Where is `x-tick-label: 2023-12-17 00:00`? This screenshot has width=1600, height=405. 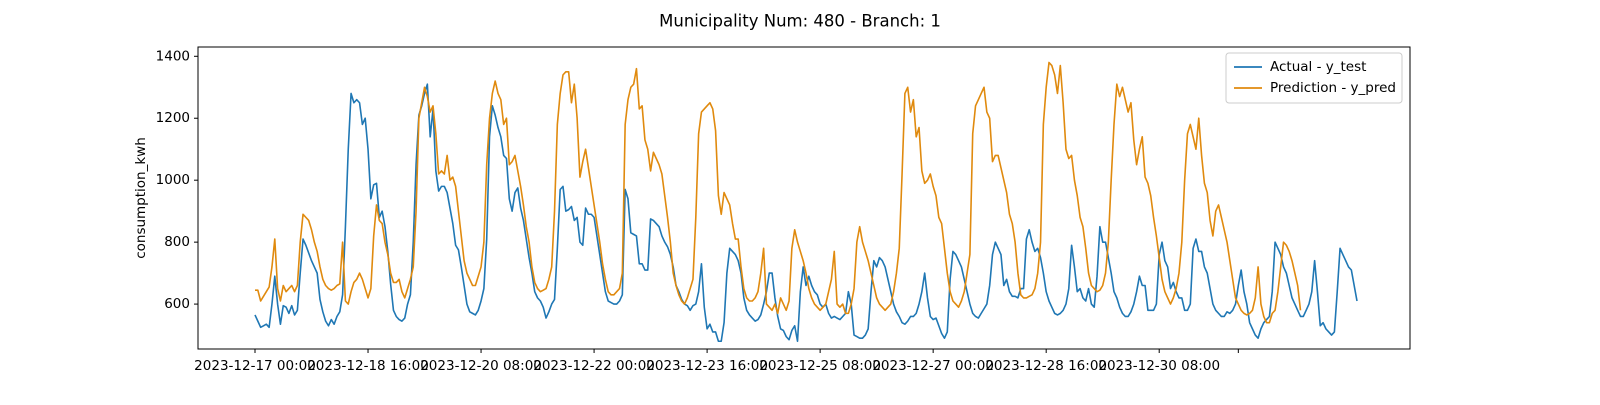 x-tick-label: 2023-12-17 00:00 is located at coordinates (255, 366).